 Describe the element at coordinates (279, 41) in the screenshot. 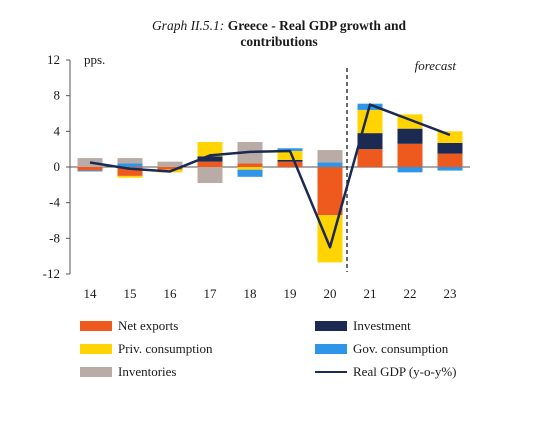

I see `chart-title-line2: contributions` at that location.